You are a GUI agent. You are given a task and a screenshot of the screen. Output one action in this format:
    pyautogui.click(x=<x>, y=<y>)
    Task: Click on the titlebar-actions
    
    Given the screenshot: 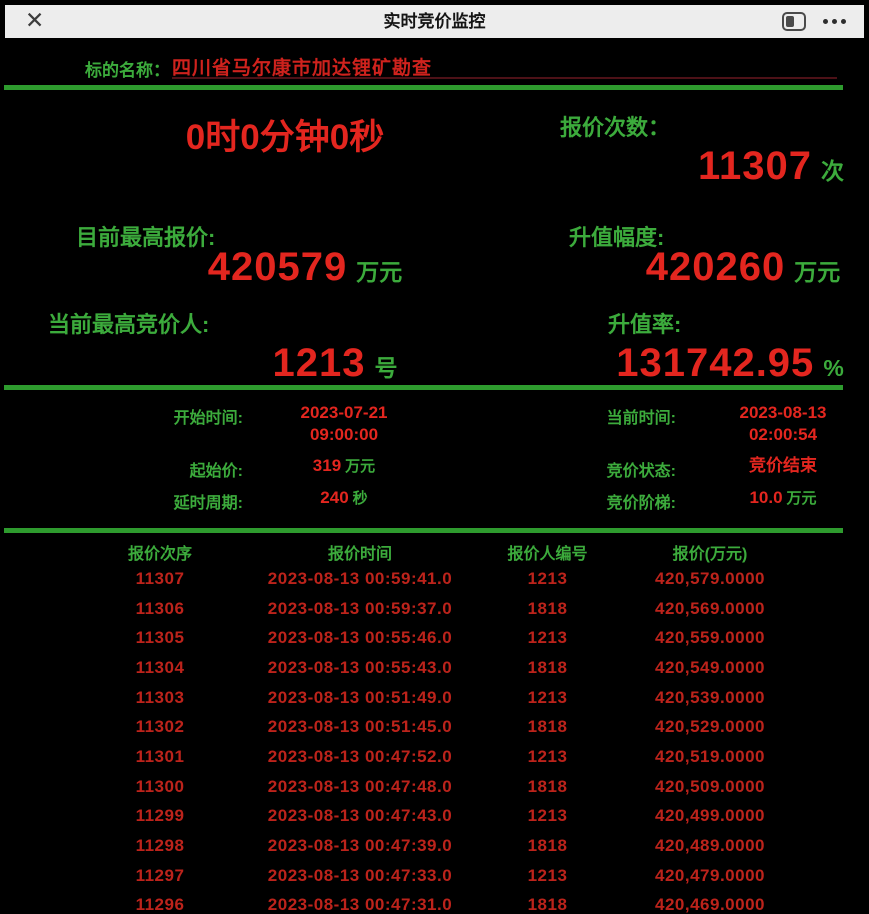 What is the action you would take?
    pyautogui.click(x=814, y=21)
    